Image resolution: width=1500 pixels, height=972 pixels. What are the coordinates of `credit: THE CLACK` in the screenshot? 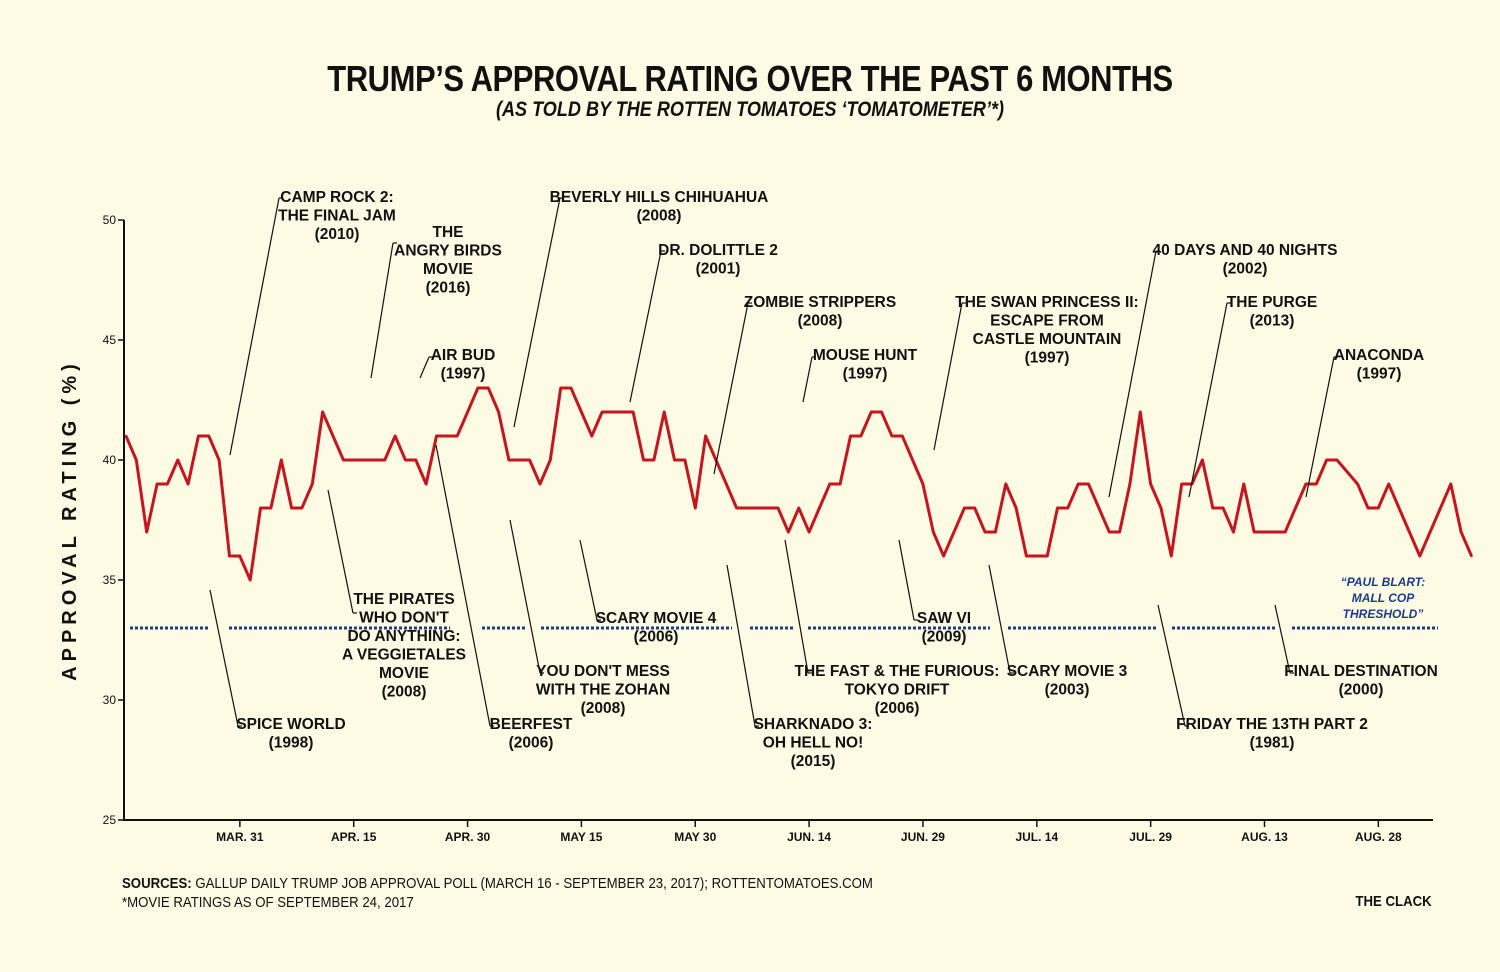 It's located at (1393, 901).